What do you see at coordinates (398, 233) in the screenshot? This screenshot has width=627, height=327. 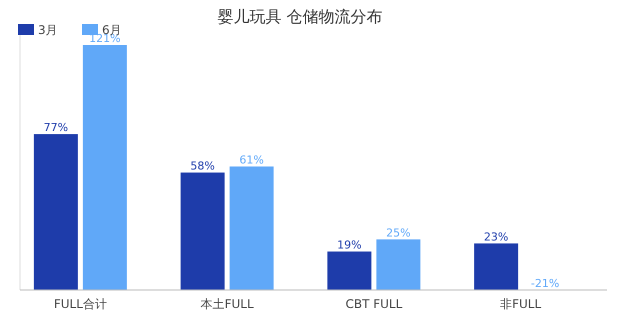 I see `data-label: 25%` at bounding box center [398, 233].